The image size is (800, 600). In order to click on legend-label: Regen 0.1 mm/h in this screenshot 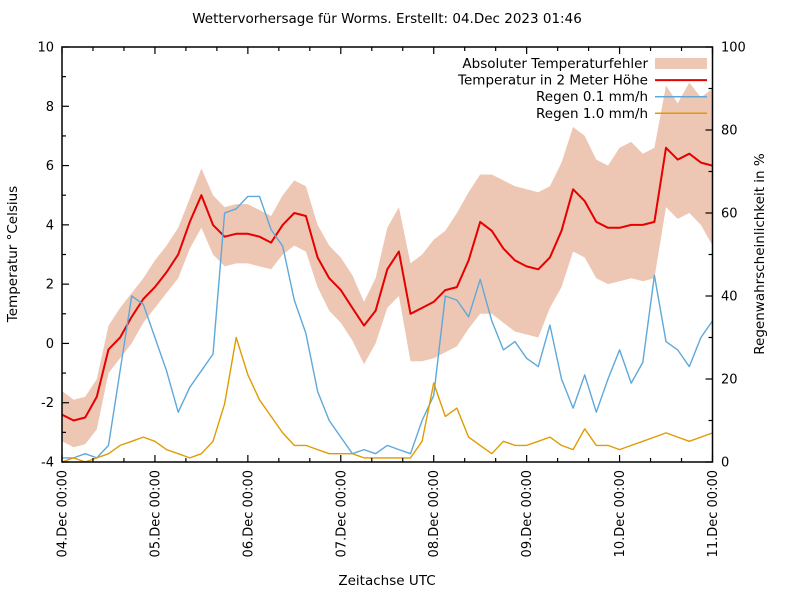, I will do `click(592, 97)`.